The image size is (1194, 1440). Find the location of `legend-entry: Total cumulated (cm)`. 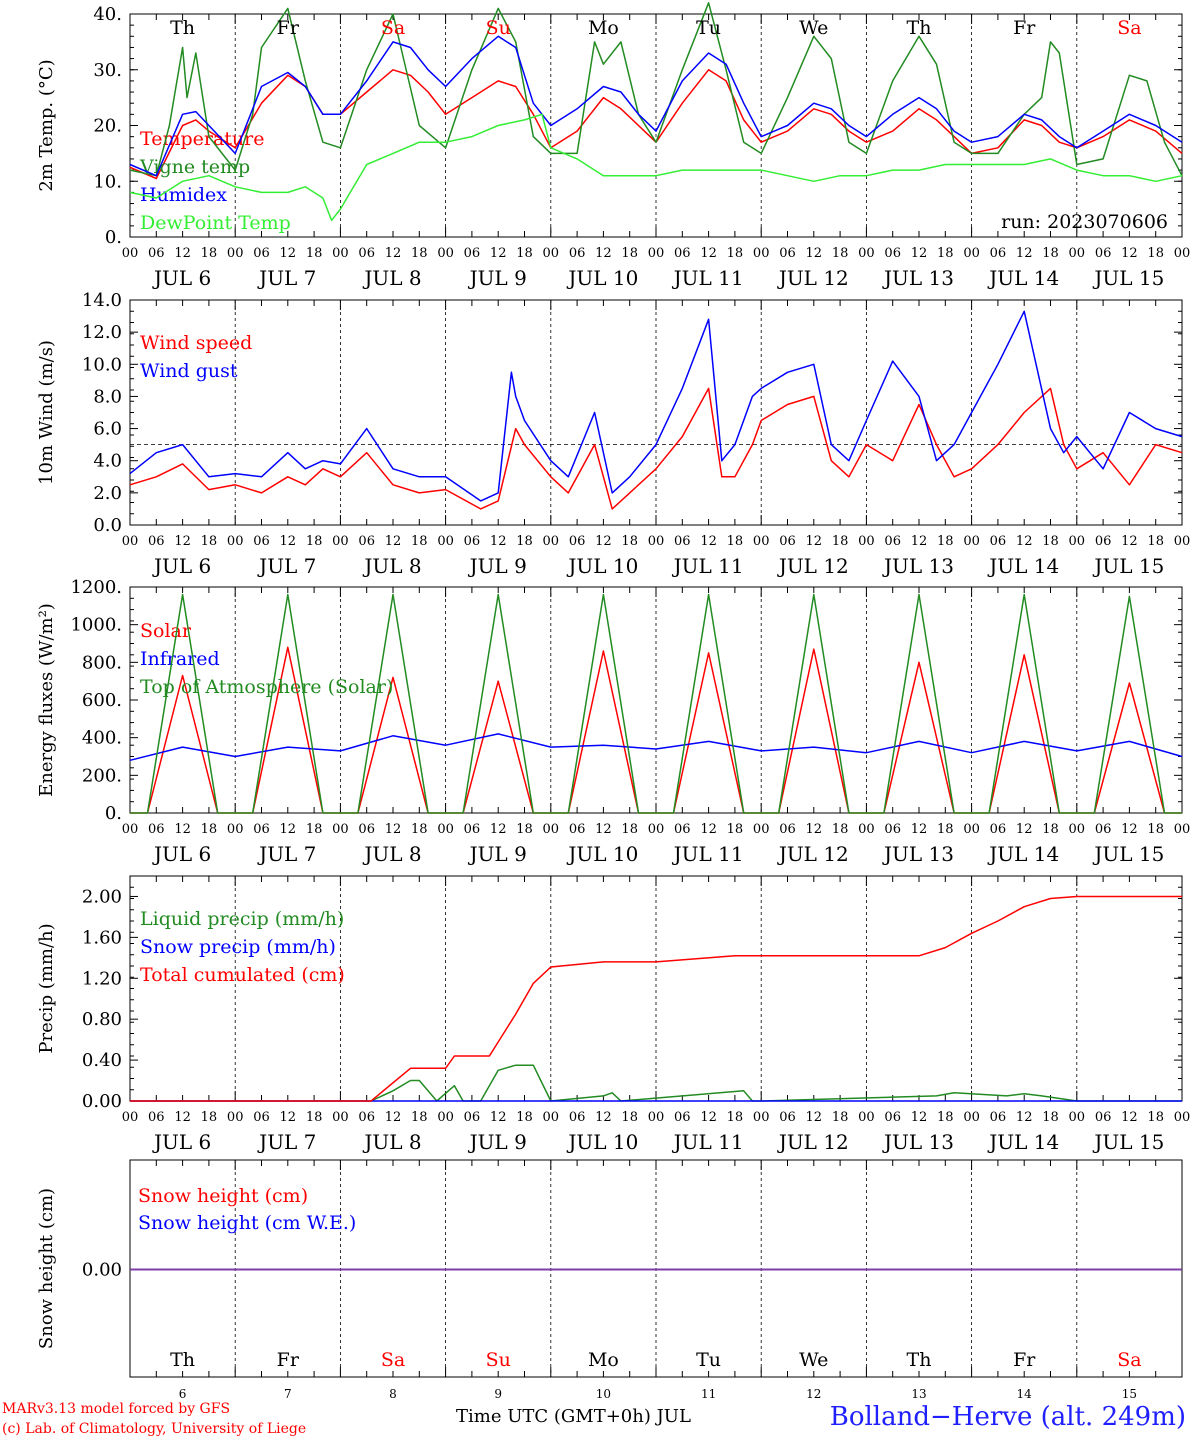

legend-entry: Total cumulated (cm) is located at coordinates (242, 975).